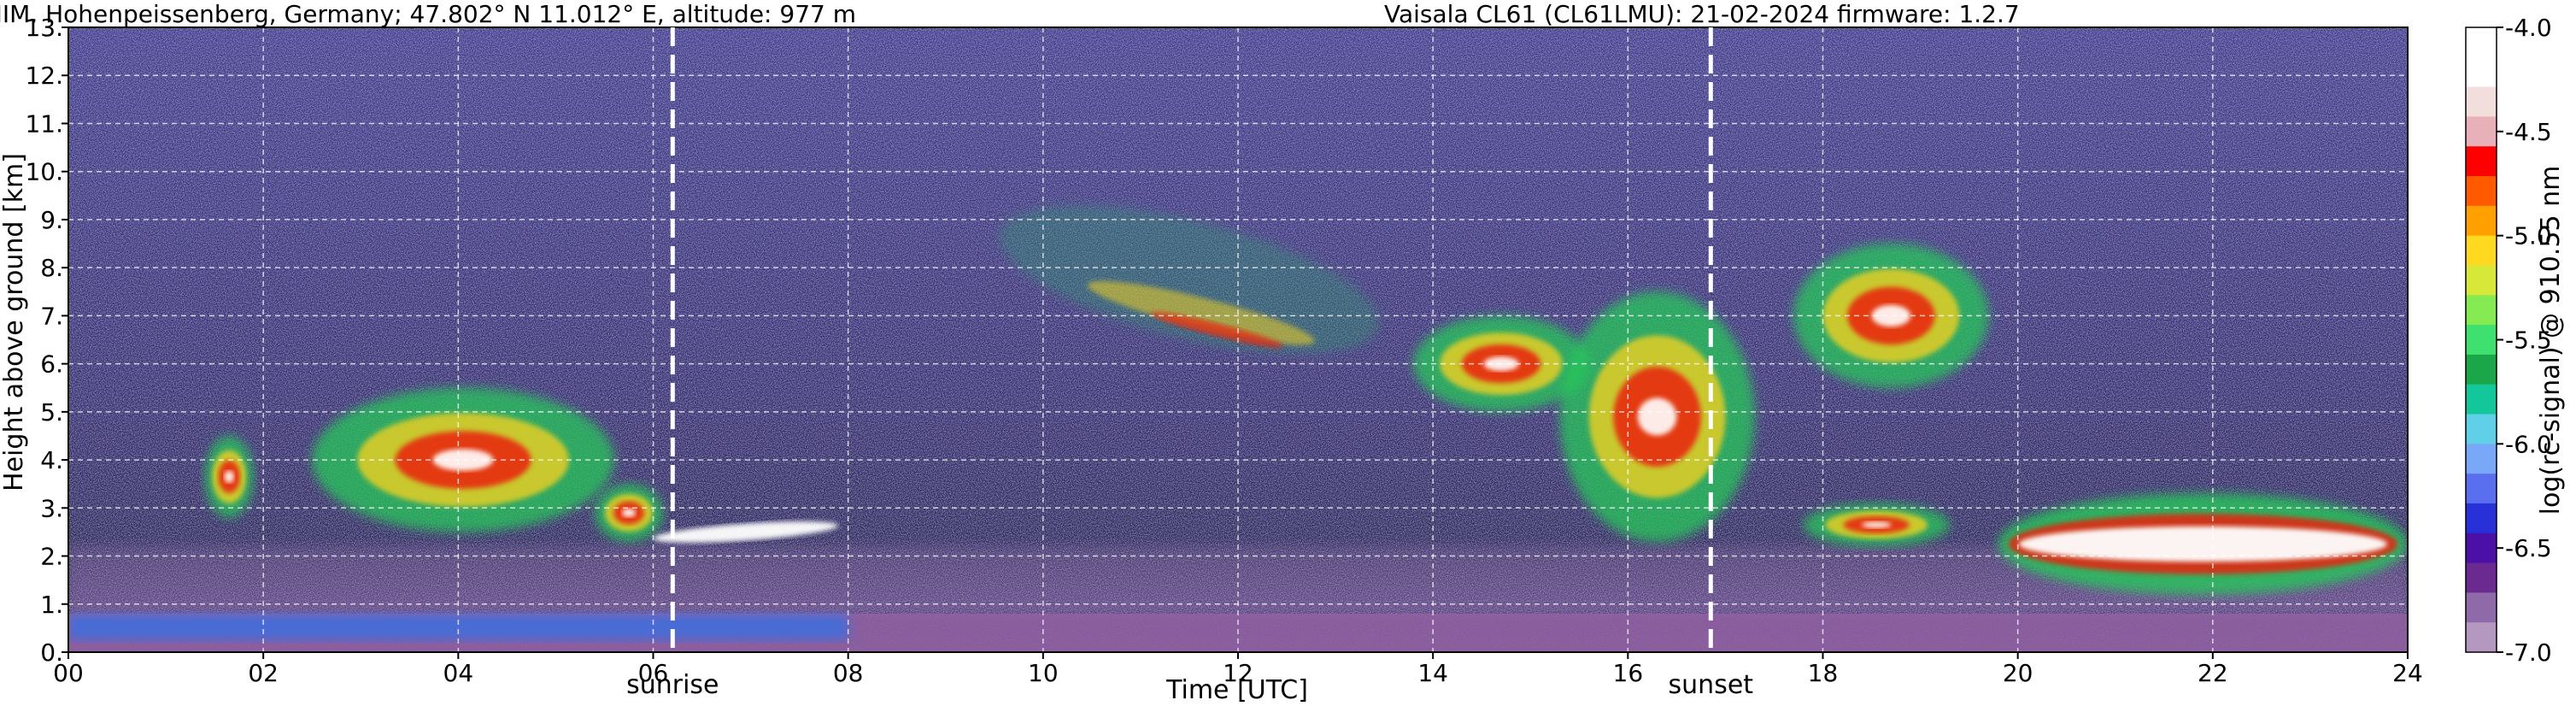  Describe the element at coordinates (2407, 673) in the screenshot. I see `x-tick-label: 24` at that location.